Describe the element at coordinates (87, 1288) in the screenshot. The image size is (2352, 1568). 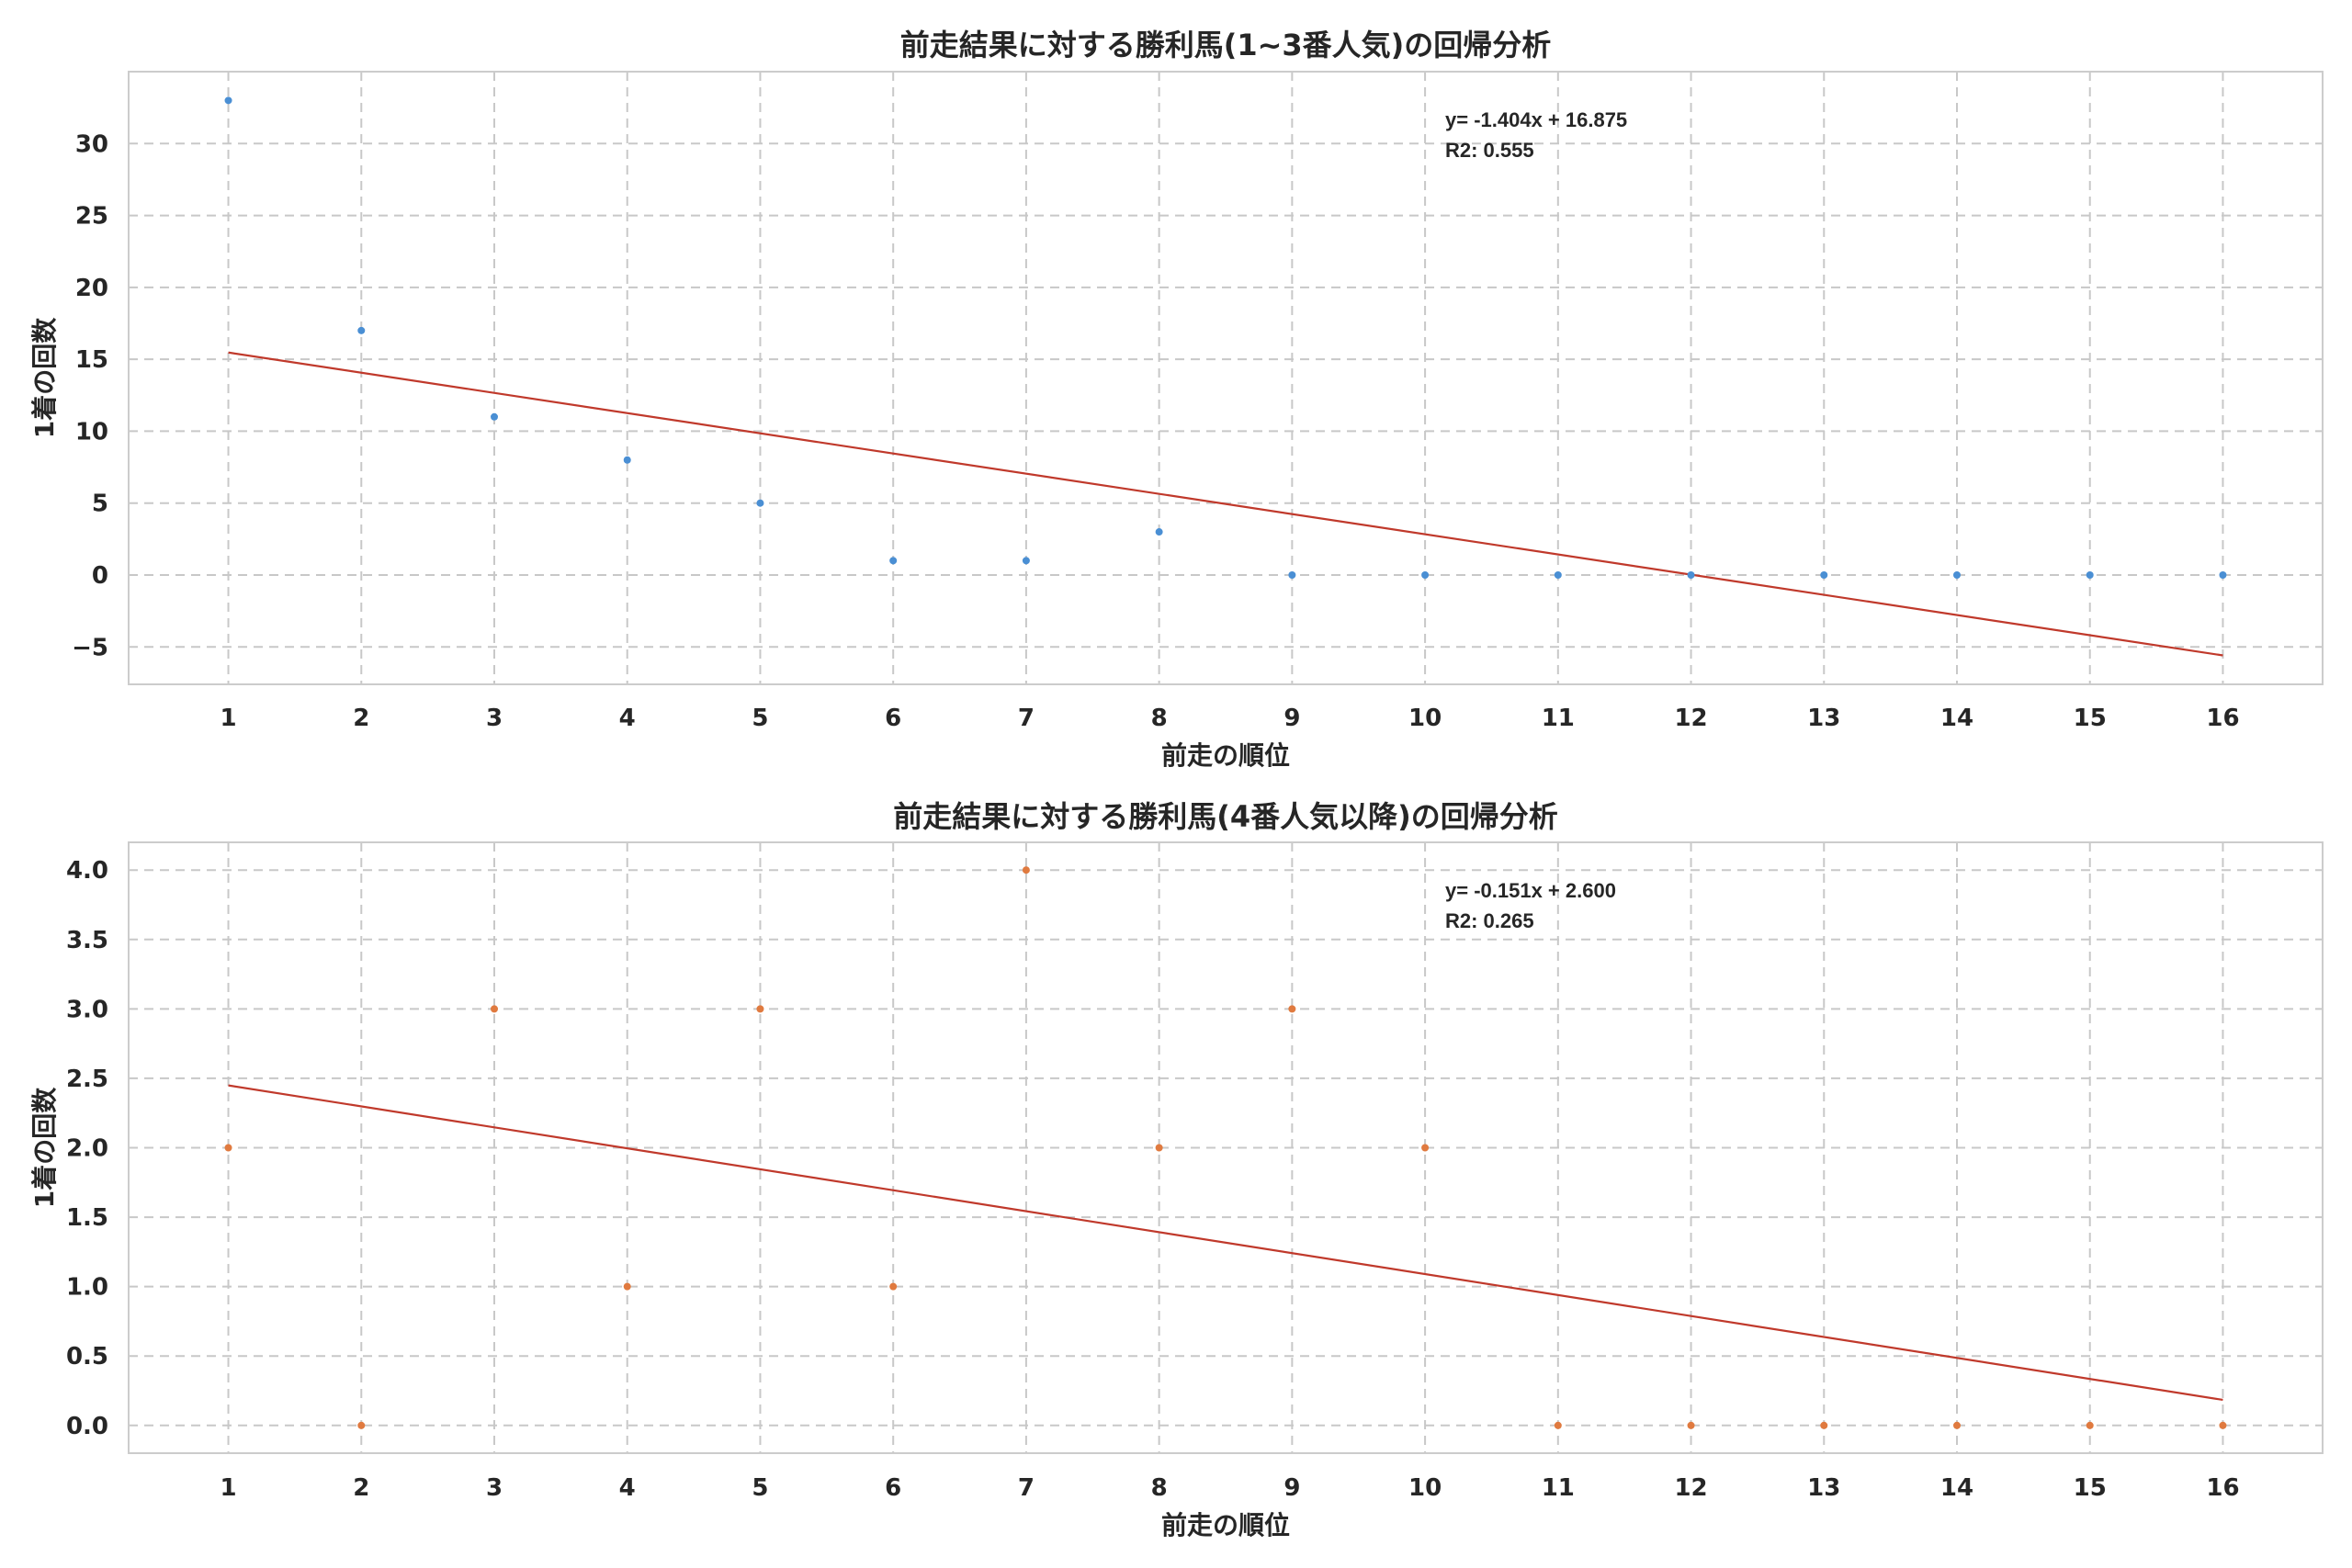
I see `y-tick-label: 1.0` at that location.